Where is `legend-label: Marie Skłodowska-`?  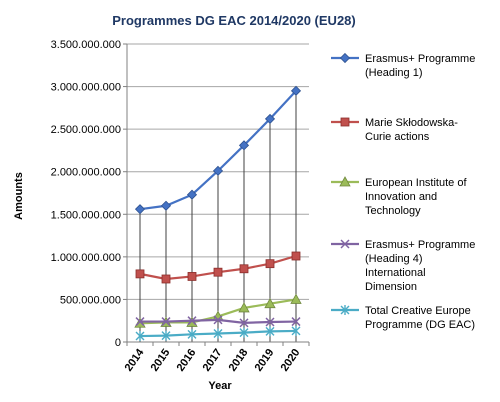 legend-label: Marie Skłodowska- is located at coordinates (411, 123).